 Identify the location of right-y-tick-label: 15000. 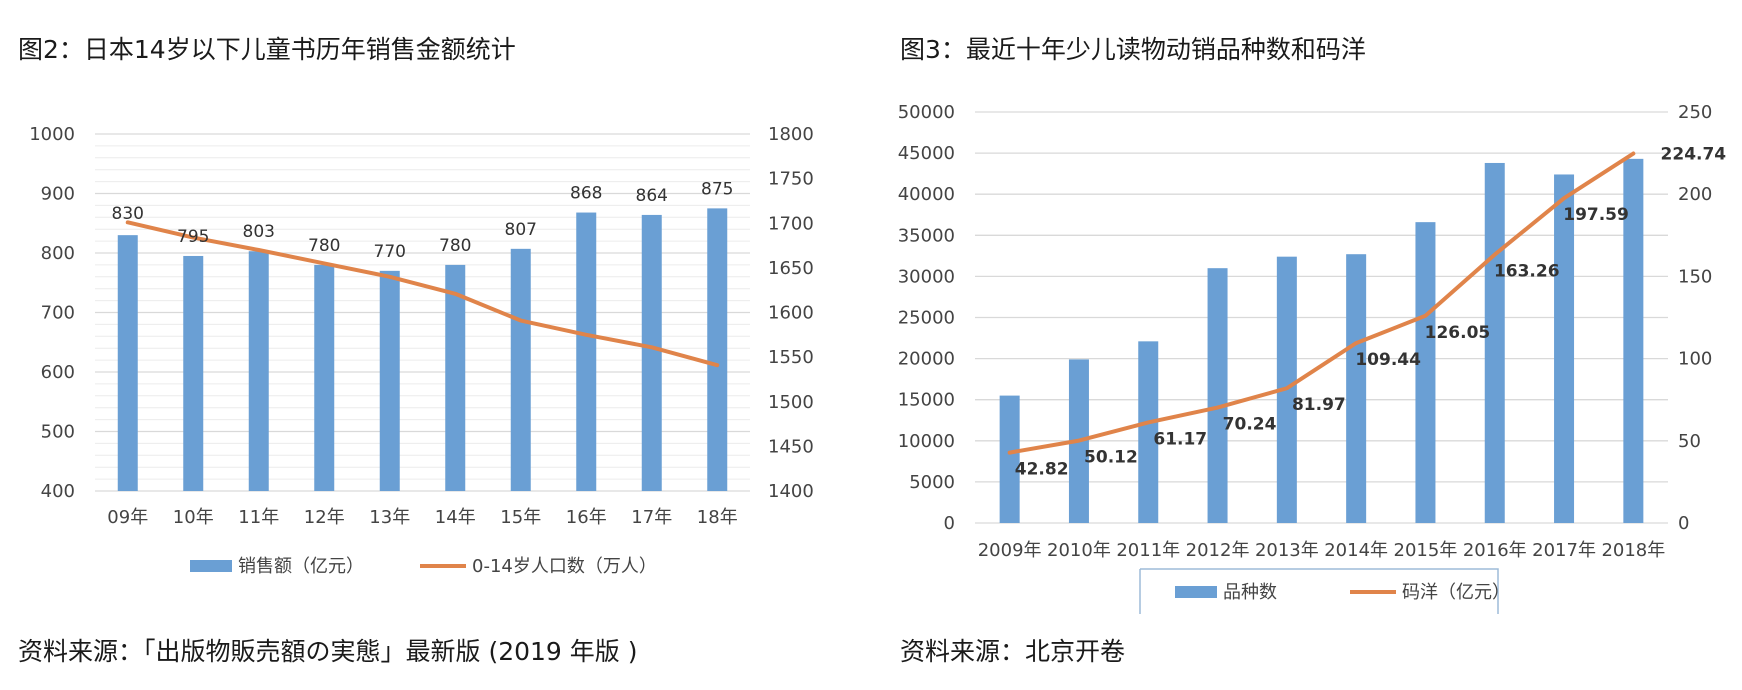
(926, 400).